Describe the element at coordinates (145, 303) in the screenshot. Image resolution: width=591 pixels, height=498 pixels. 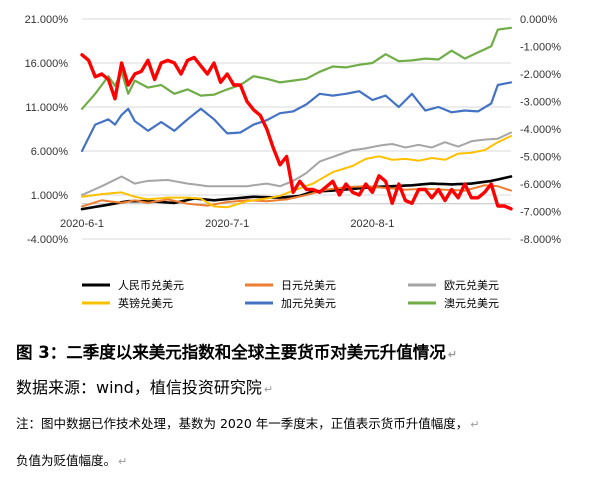
I see `legend-label: 英镑兑美元` at that location.